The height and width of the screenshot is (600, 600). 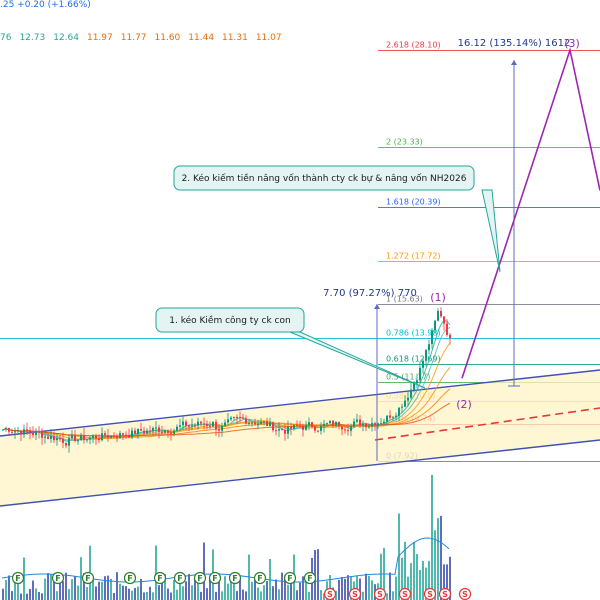 What do you see at coordinates (32, 38) in the screenshot?
I see `ma-value: 12.73` at bounding box center [32, 38].